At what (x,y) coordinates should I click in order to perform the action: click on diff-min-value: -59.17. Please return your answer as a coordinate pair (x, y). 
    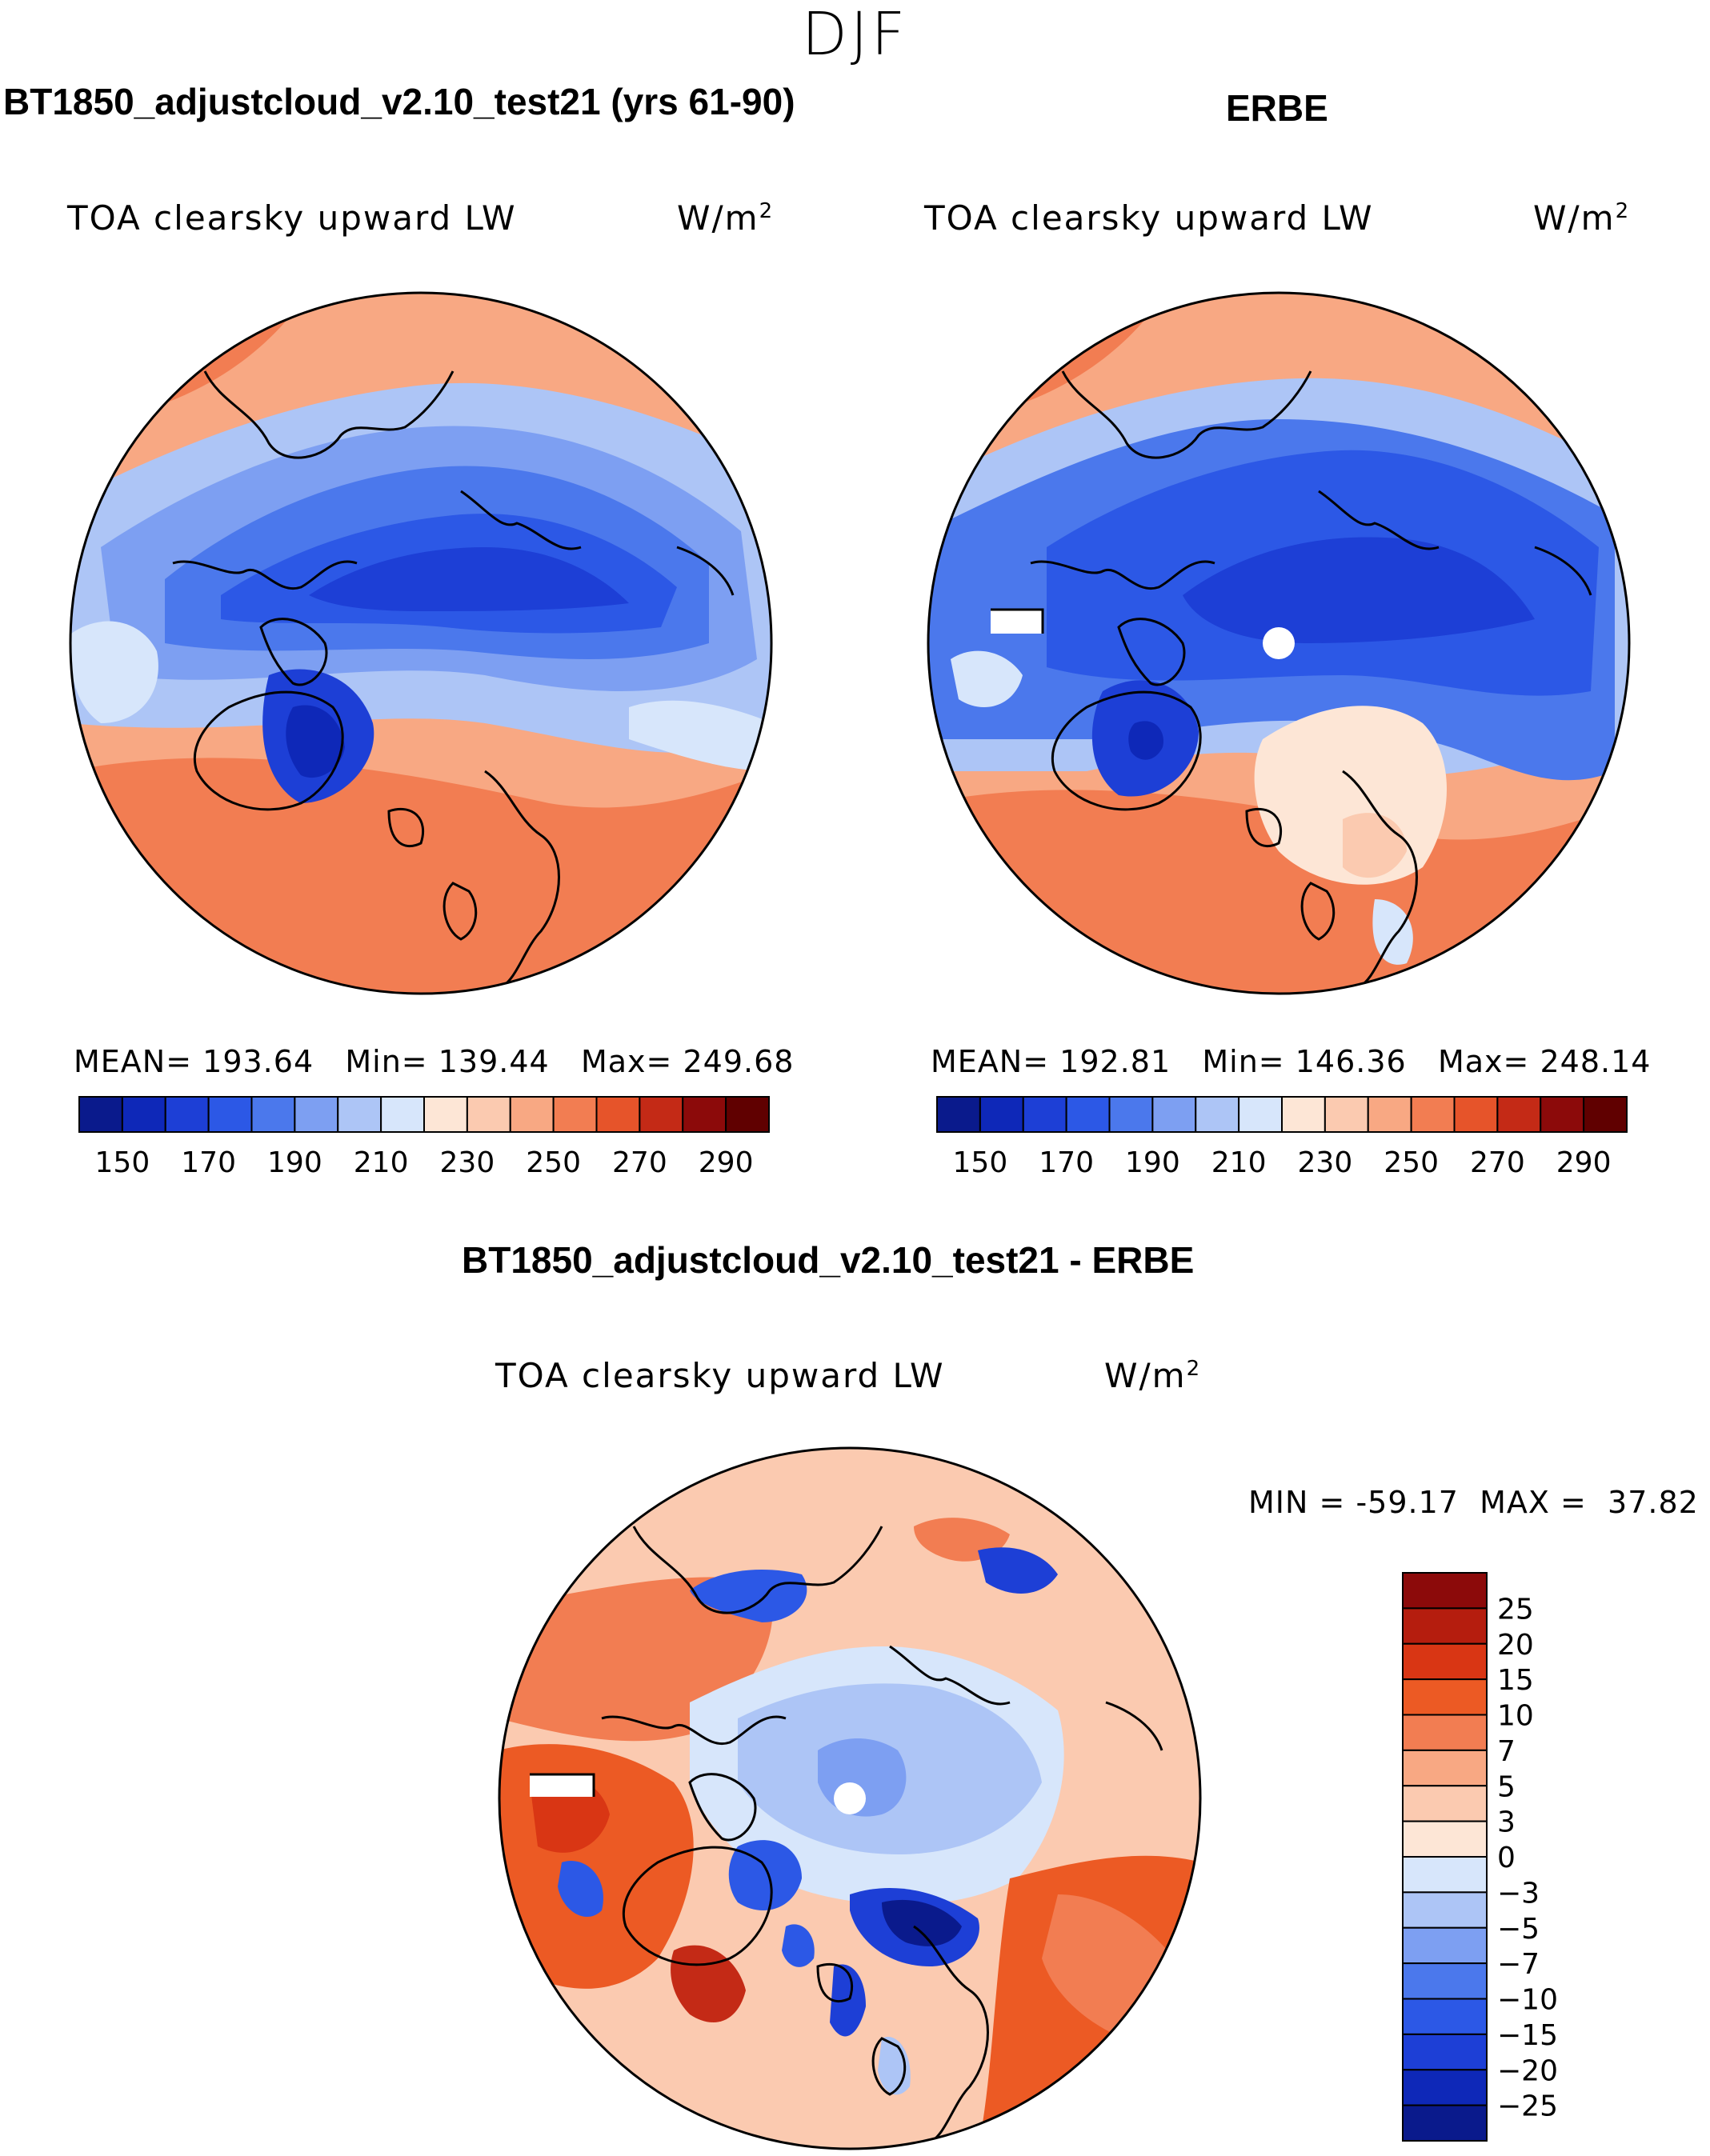
    Looking at the image, I should click on (1407, 1502).